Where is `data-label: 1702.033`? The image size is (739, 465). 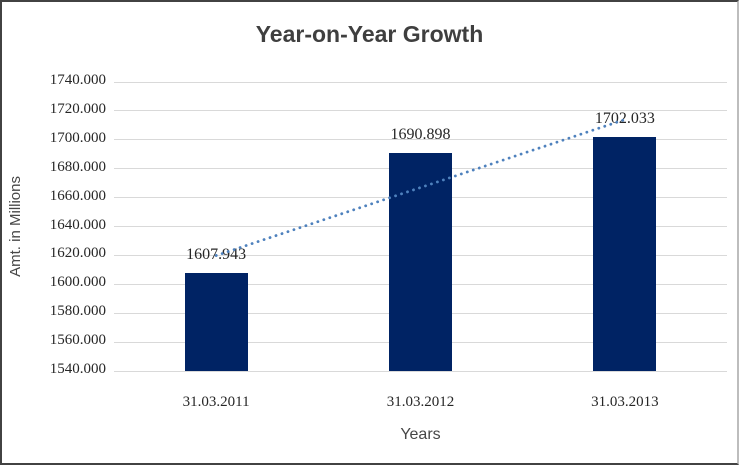 data-label: 1702.033 is located at coordinates (624, 118).